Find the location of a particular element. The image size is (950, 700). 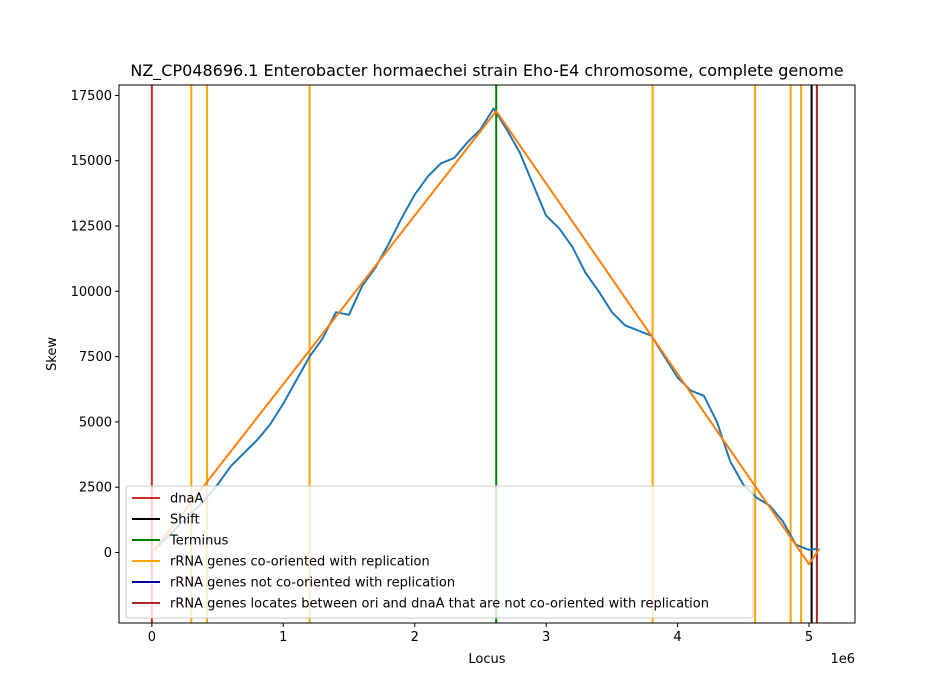

y-tick-label: 0 is located at coordinates (108, 553).